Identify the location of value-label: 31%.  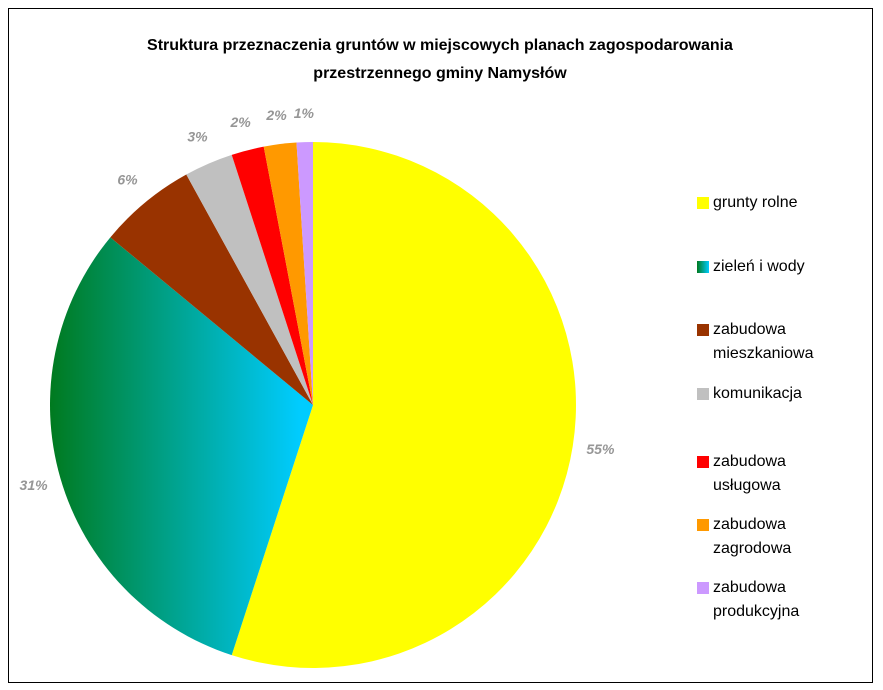
(34, 485).